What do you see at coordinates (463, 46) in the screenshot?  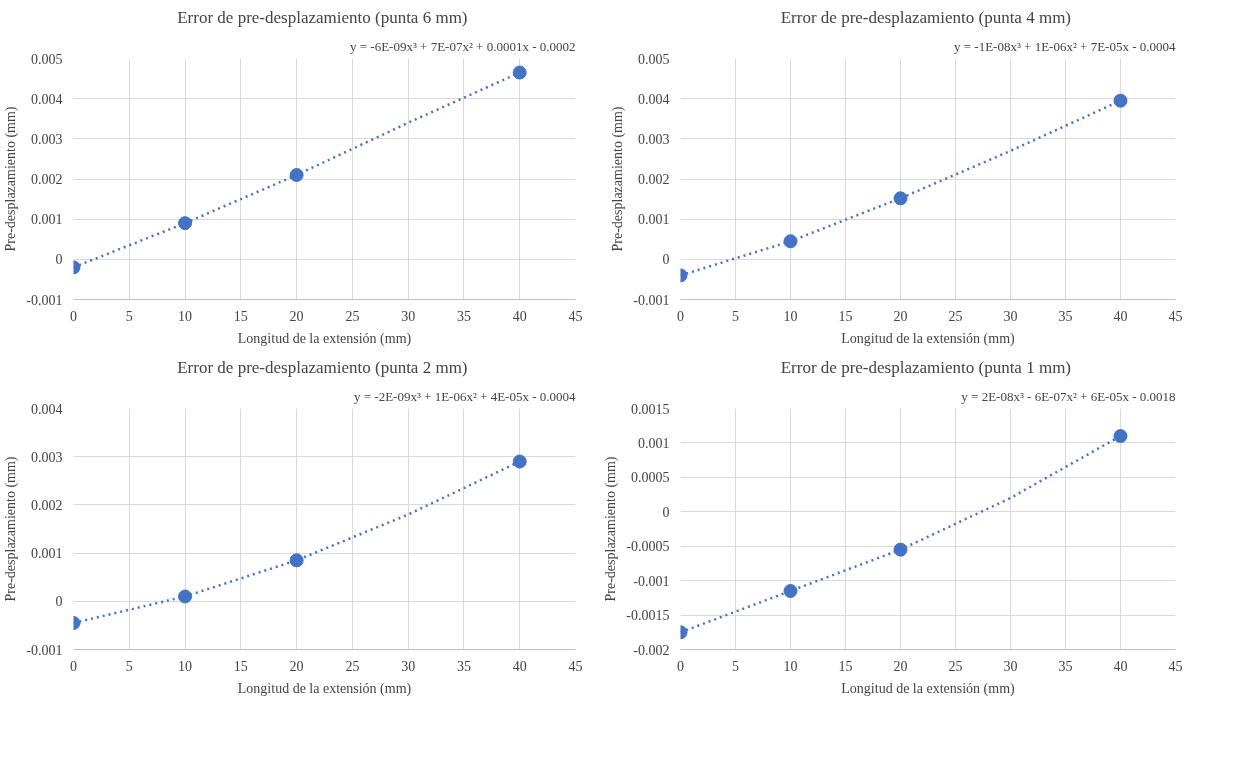 I see `text: y = -6E-09x³ + 7E-07x² + 0.0001x - 0.0002` at bounding box center [463, 46].